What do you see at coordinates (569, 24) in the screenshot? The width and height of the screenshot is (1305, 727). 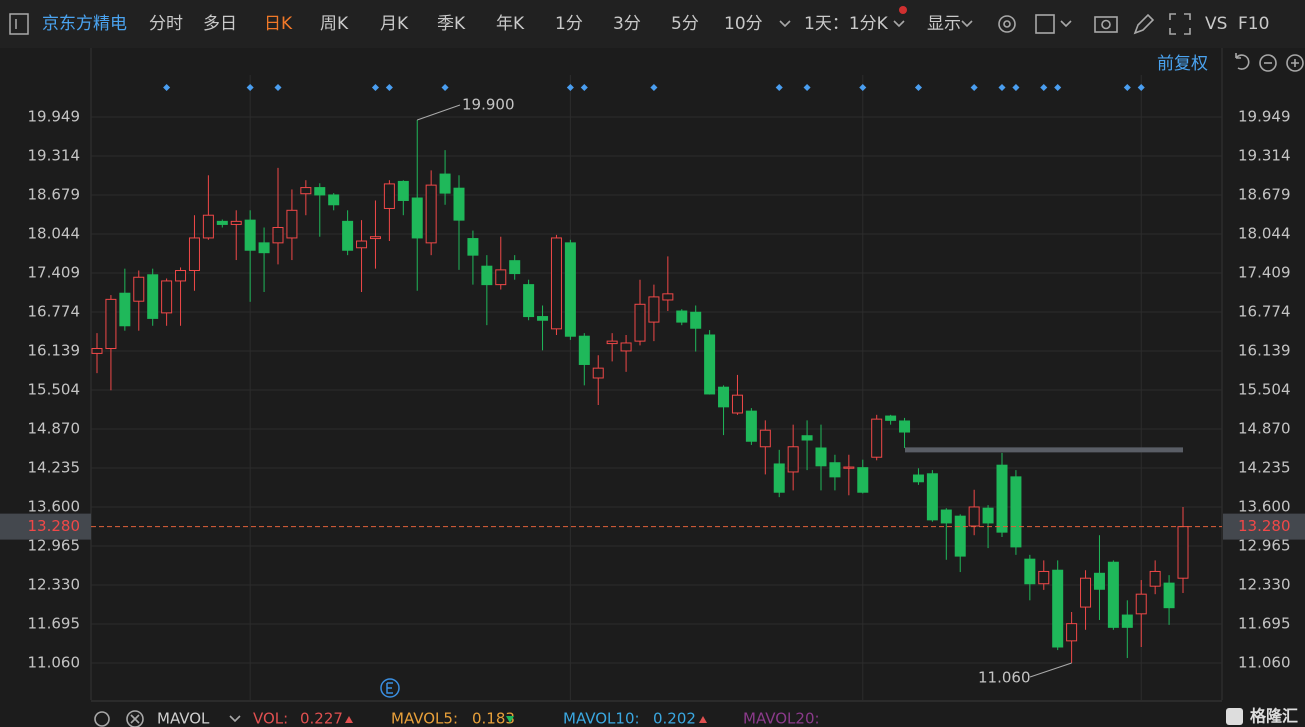 I see `period-tab: 1分` at bounding box center [569, 24].